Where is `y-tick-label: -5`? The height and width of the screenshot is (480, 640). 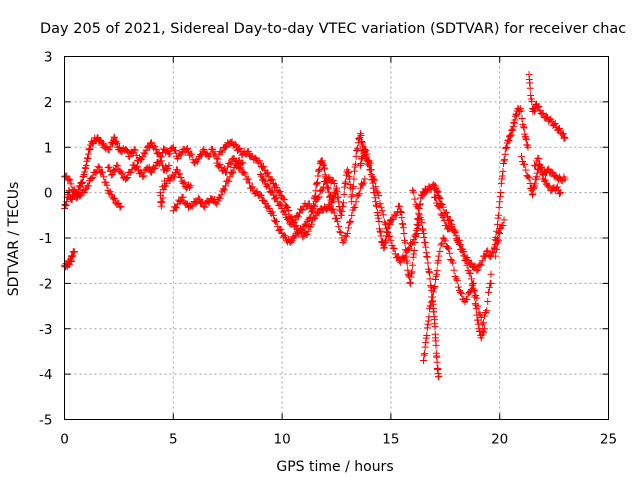 y-tick-label: -5 is located at coordinates (45, 421).